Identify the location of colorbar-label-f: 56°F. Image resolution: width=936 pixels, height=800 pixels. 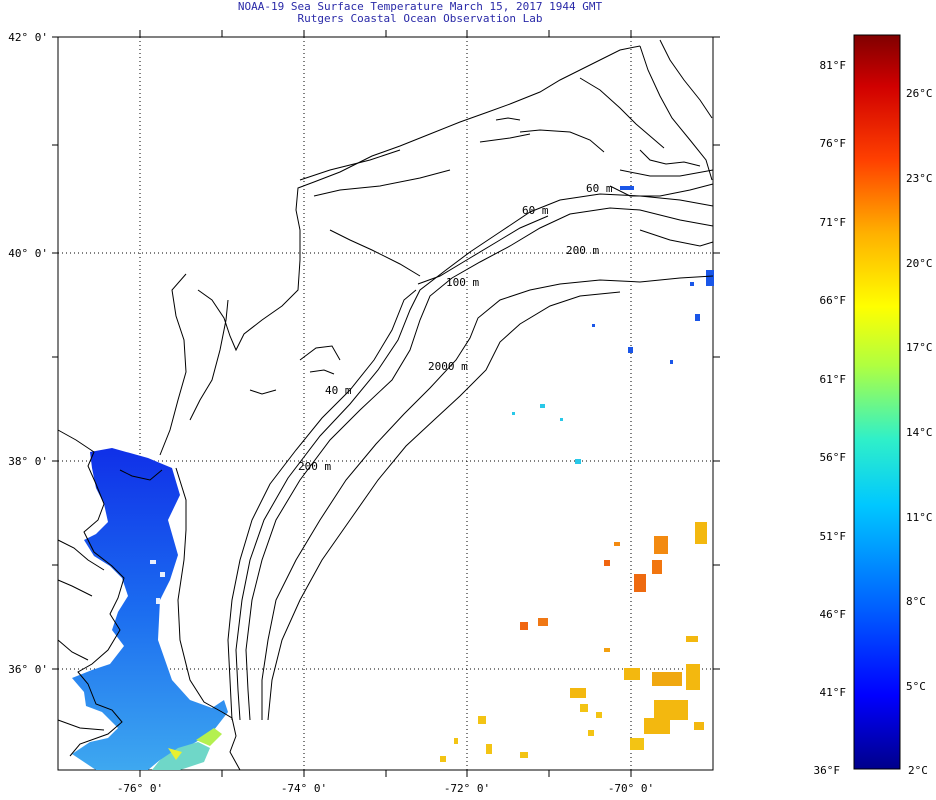
(833, 457).